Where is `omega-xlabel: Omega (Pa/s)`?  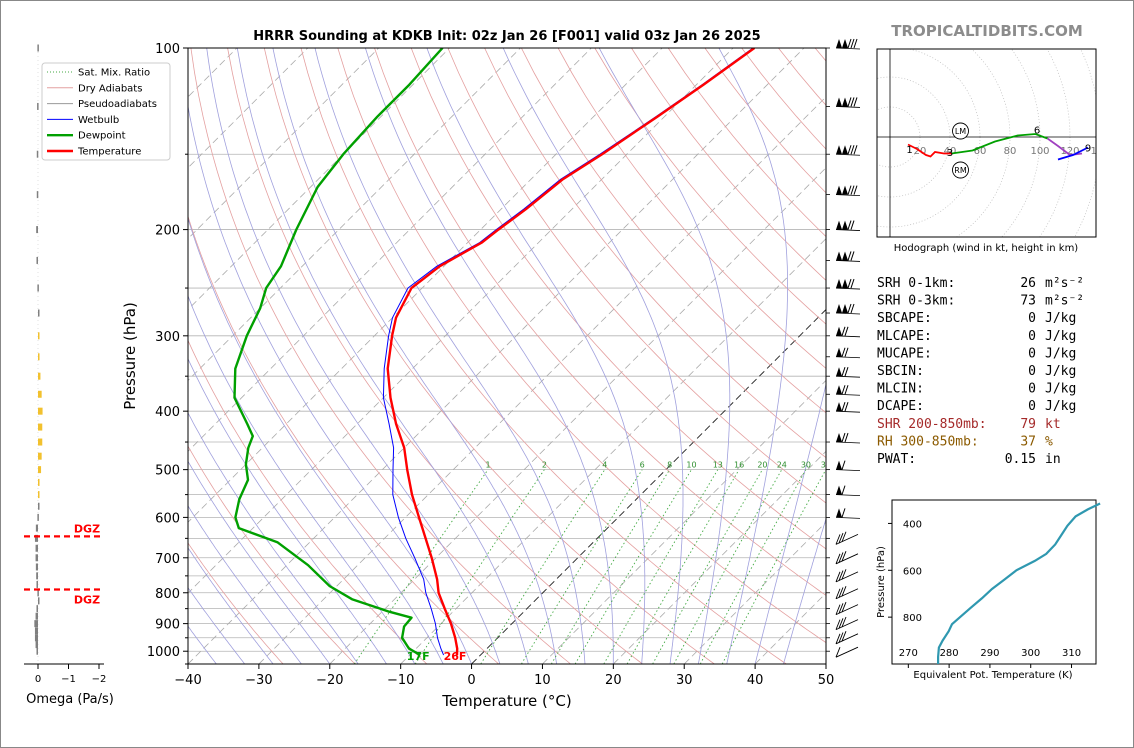 omega-xlabel: Omega (Pa/s) is located at coordinates (70, 699).